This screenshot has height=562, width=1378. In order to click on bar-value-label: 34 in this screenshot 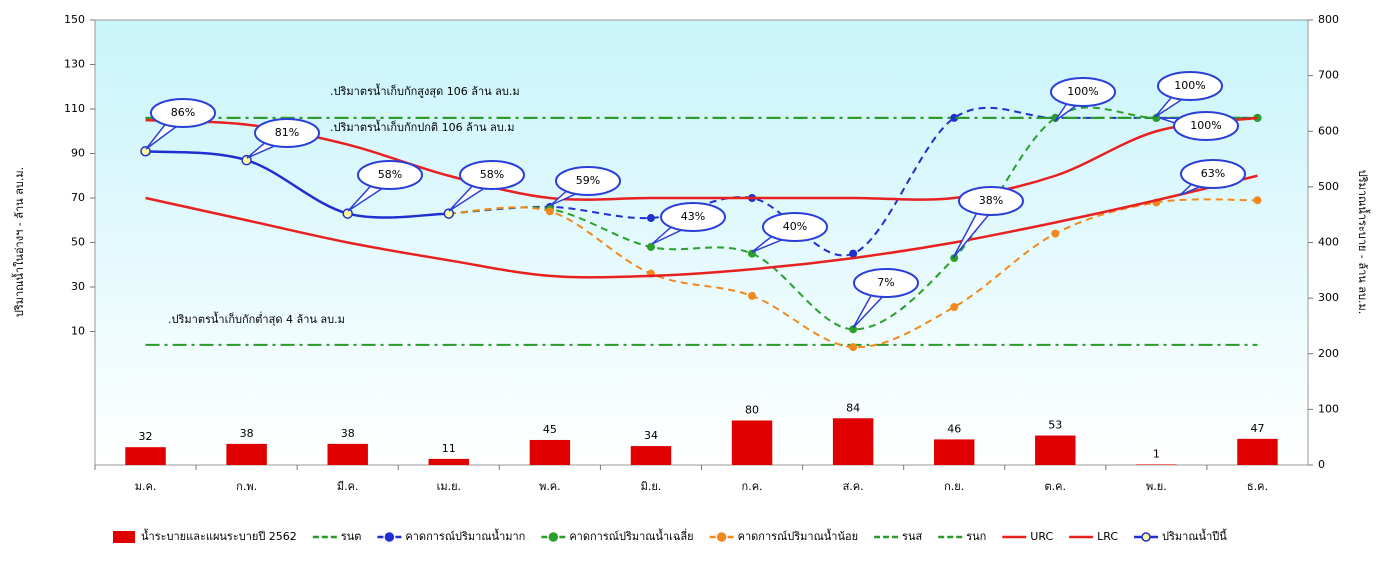, I will do `click(651, 435)`.